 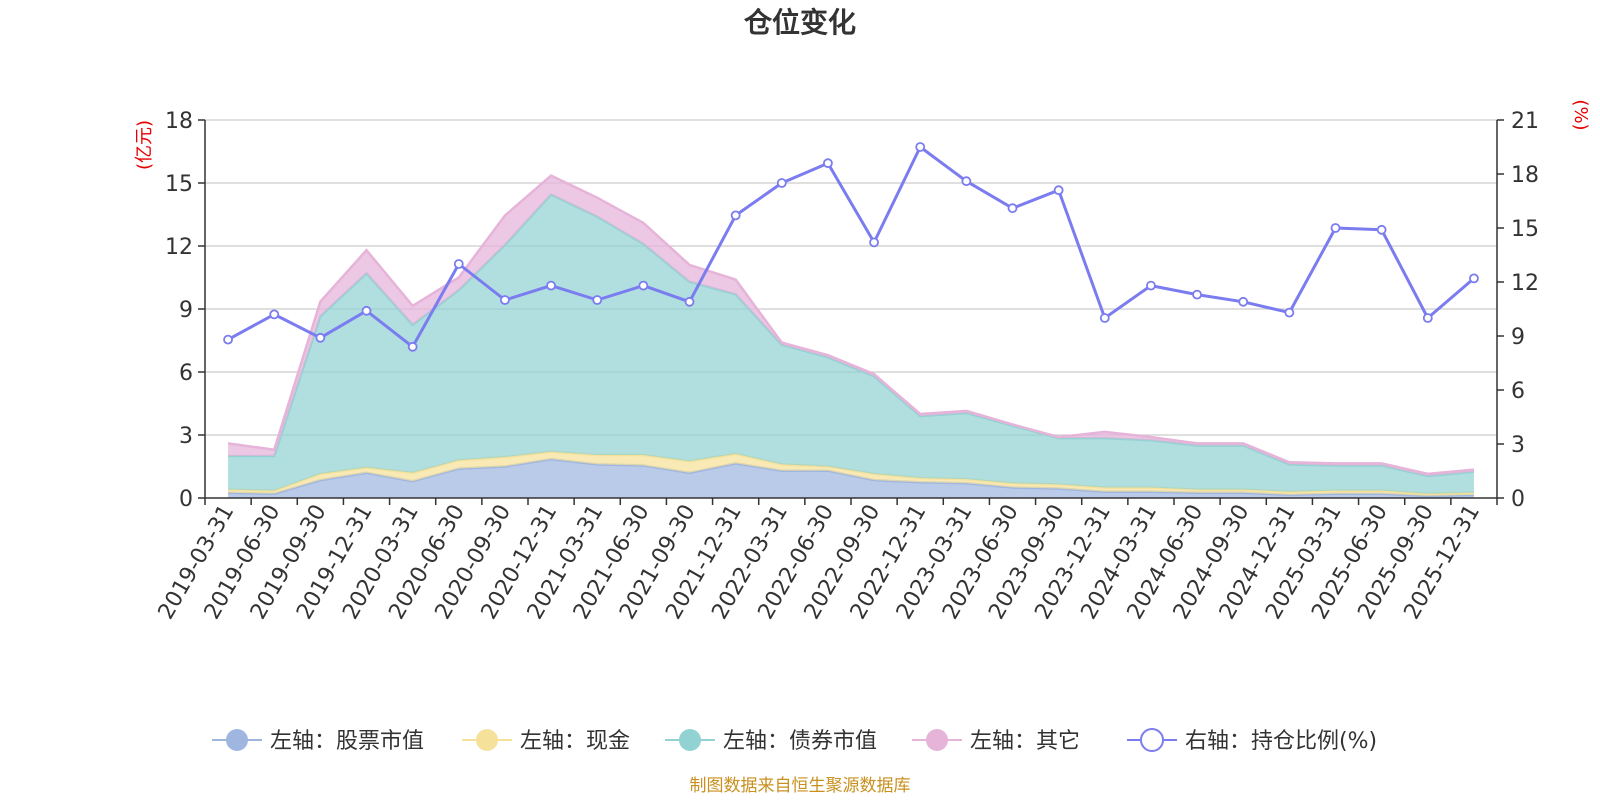 What do you see at coordinates (1518, 445) in the screenshot?
I see `right-axis-tick-label: 3` at bounding box center [1518, 445].